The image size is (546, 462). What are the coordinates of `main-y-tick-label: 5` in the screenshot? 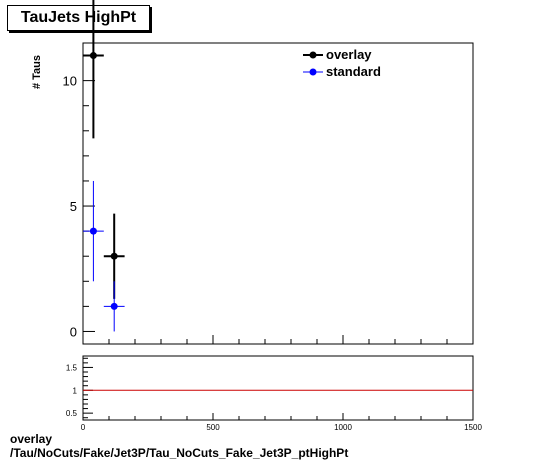 It's located at (73, 206).